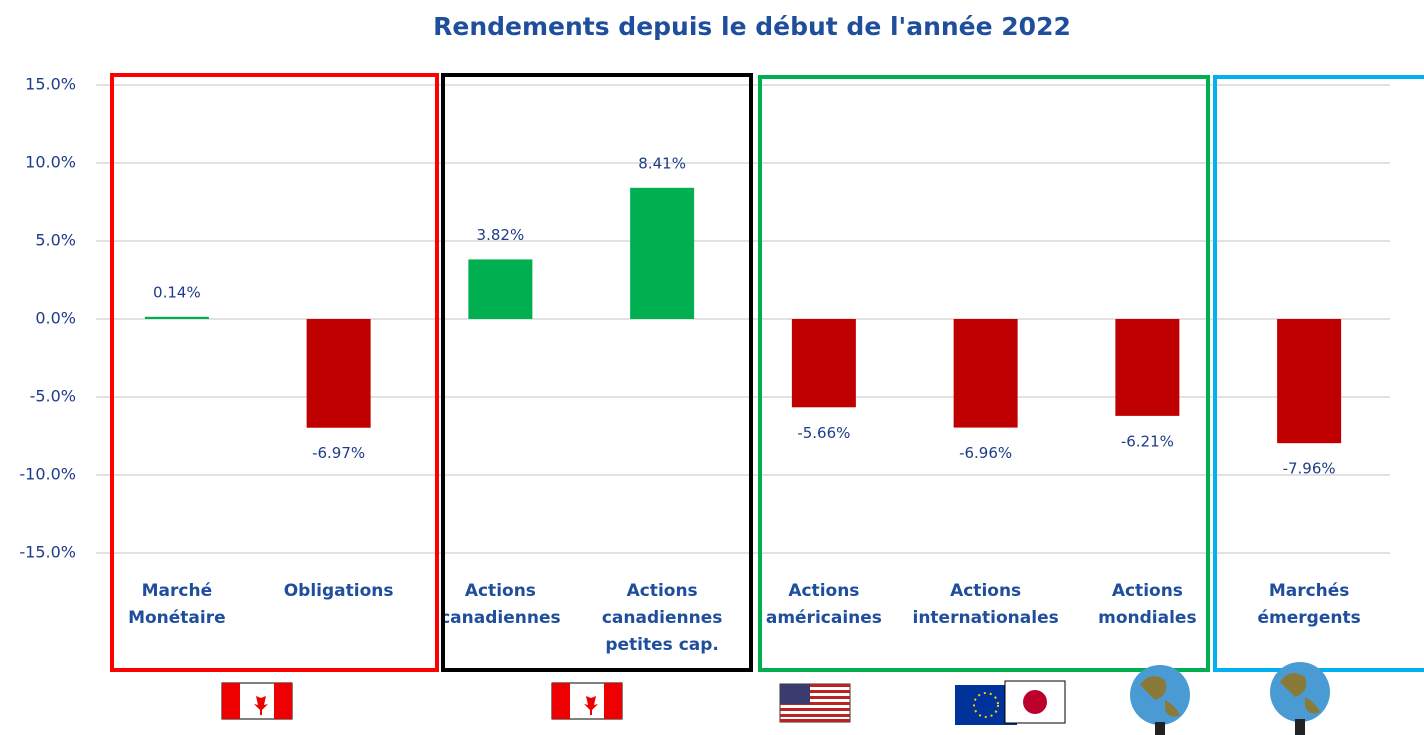  What do you see at coordinates (47, 552) in the screenshot?
I see `y-tick-label: -15.0%` at bounding box center [47, 552].